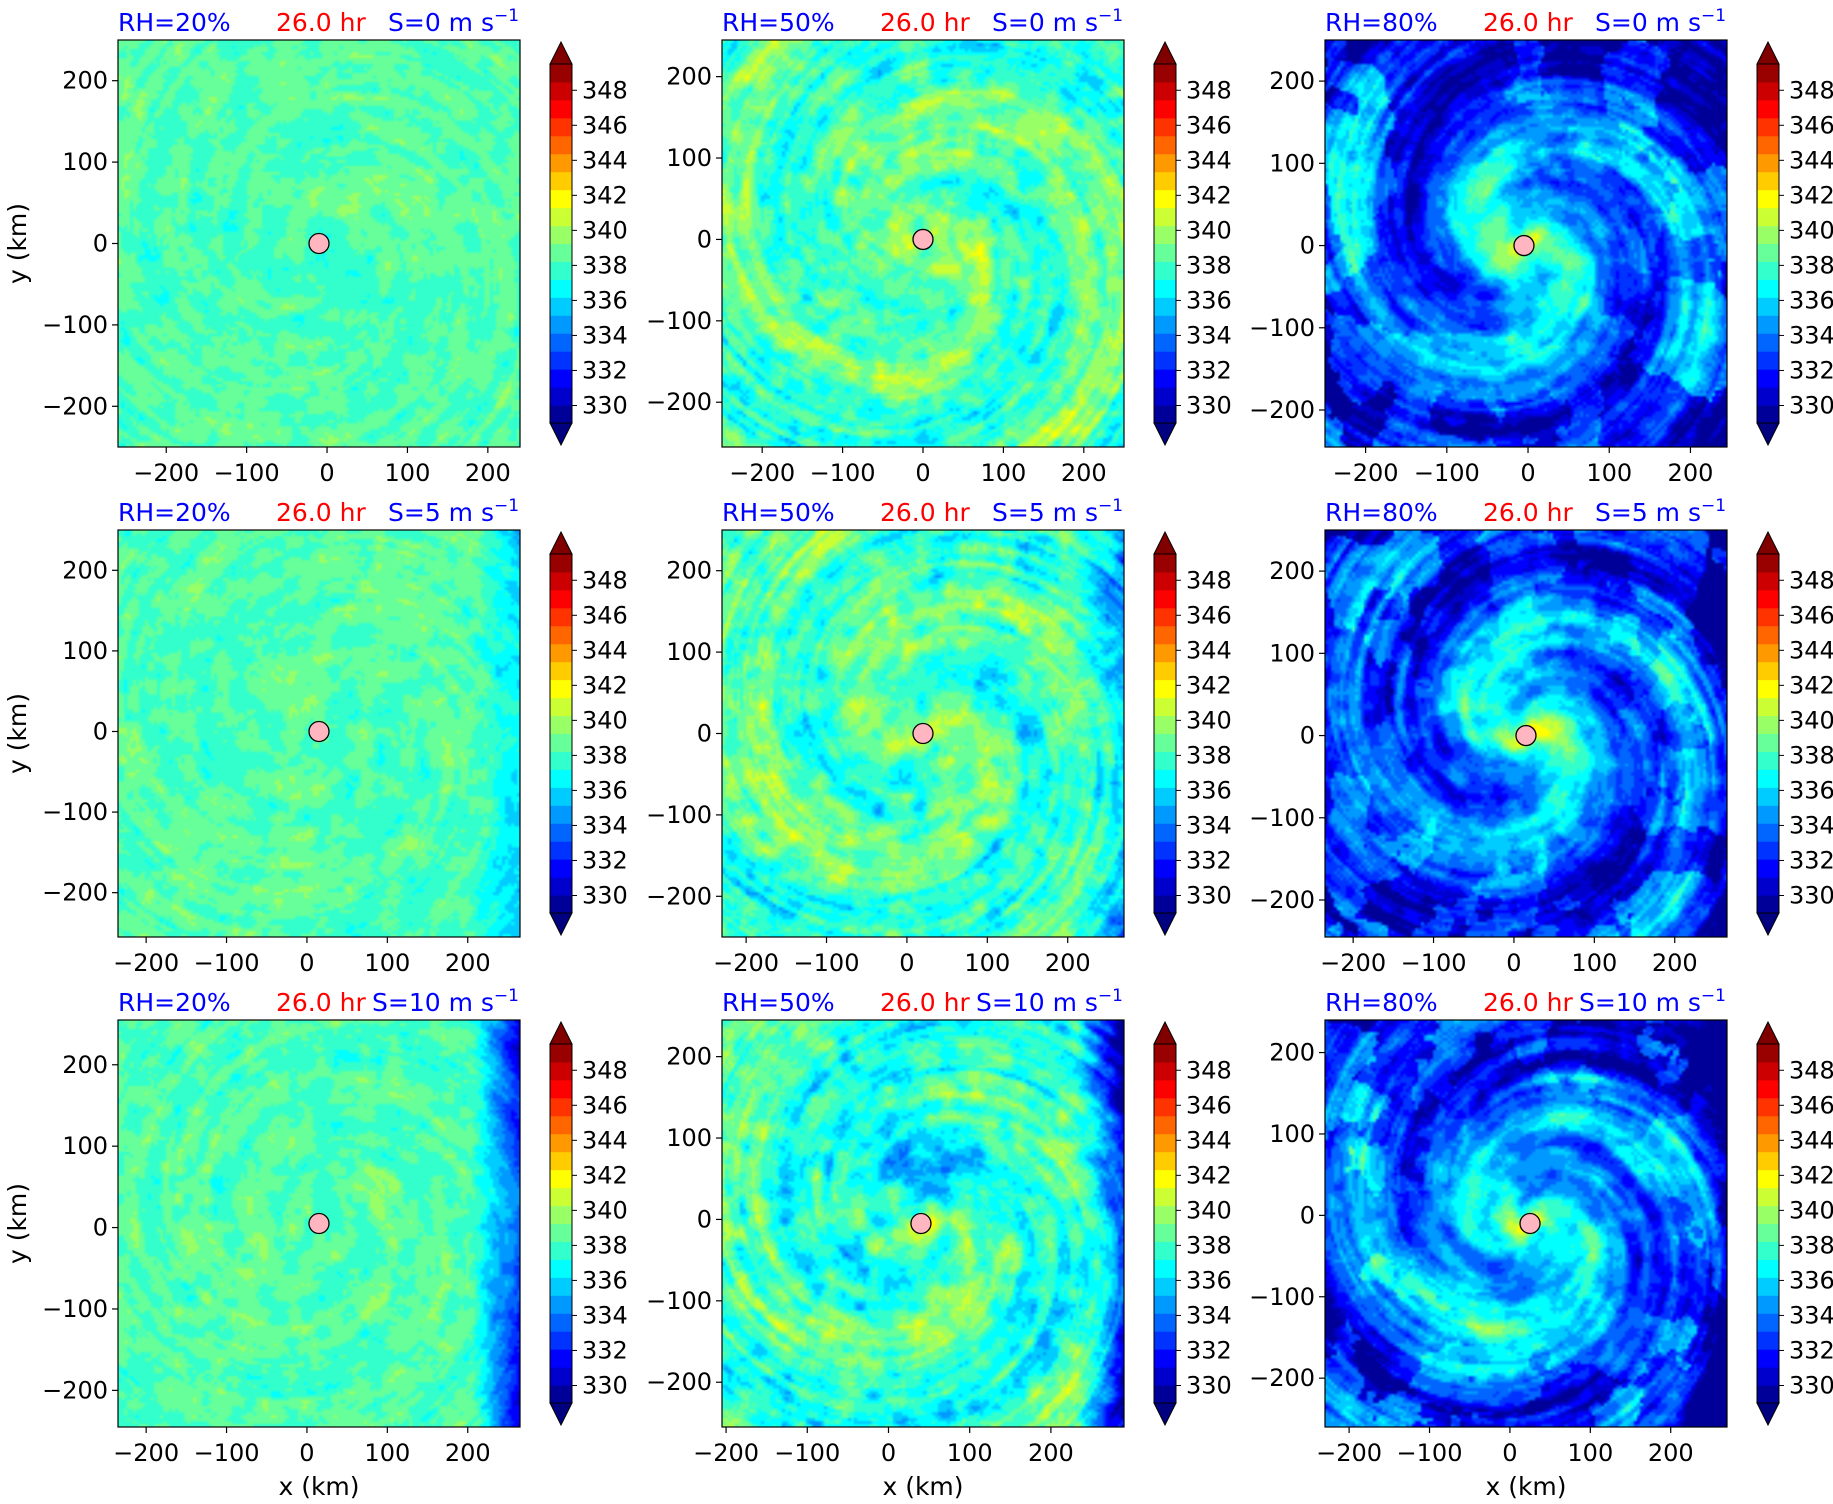 This screenshot has width=1833, height=1504. What do you see at coordinates (17, 1223) in the screenshot?
I see `y-axis-title: y (km)` at bounding box center [17, 1223].